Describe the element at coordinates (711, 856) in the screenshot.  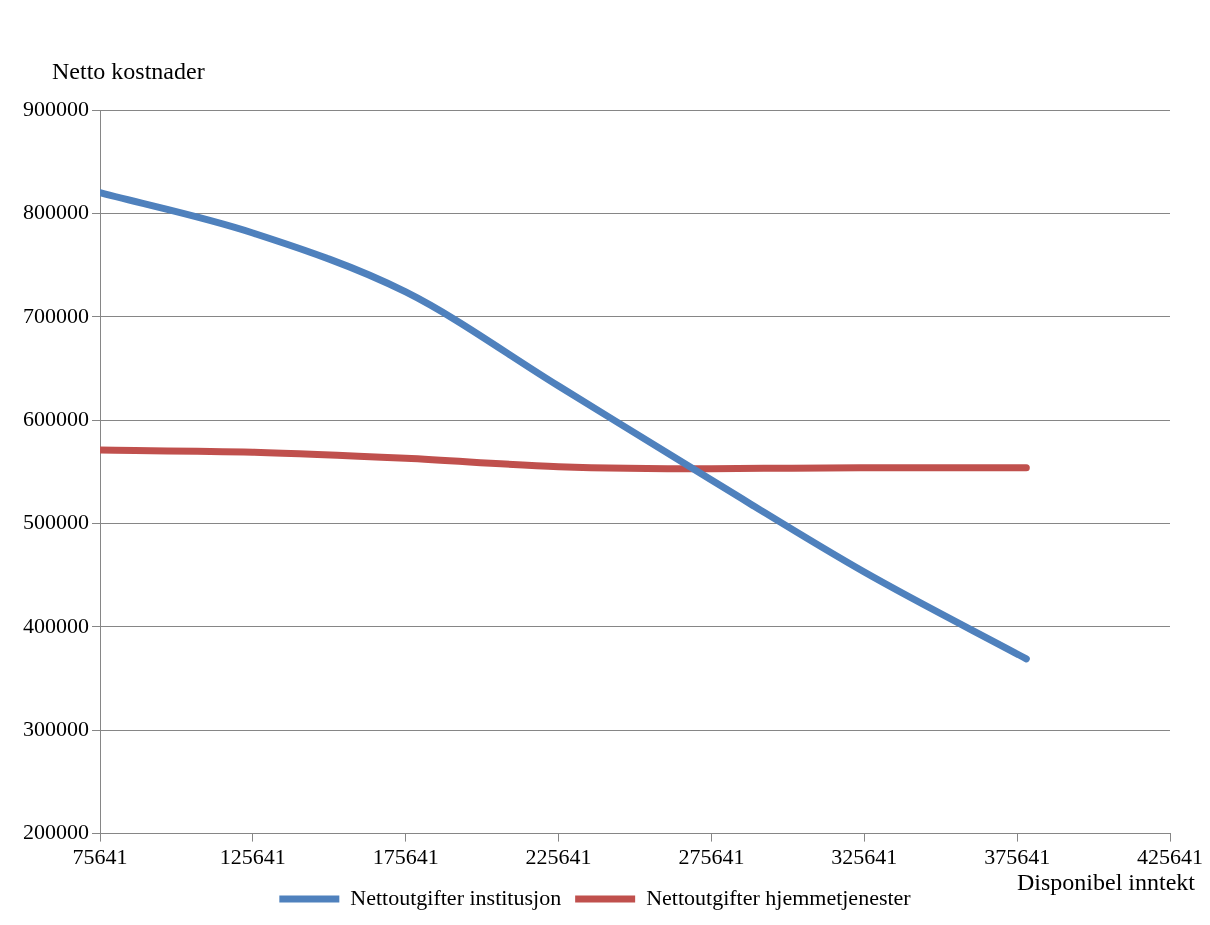
I see `x-tick-label: 275641` at that location.